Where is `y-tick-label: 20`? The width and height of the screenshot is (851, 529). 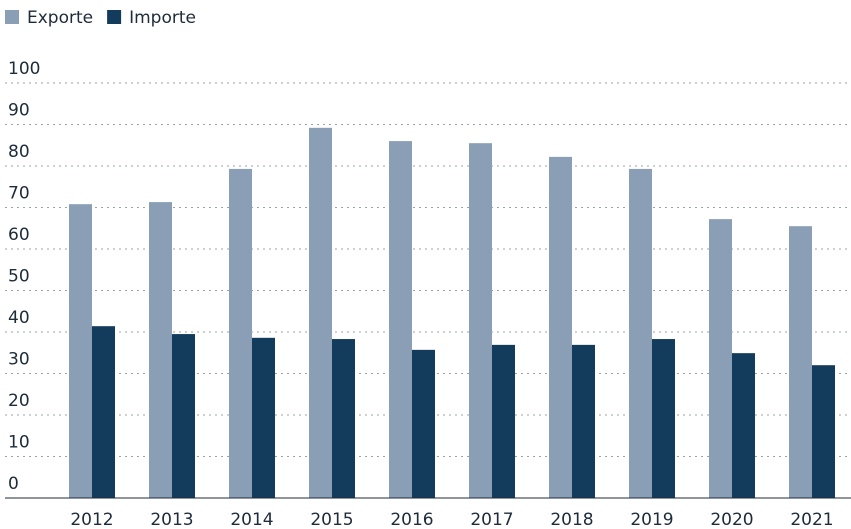 y-tick-label: 20 is located at coordinates (19, 401).